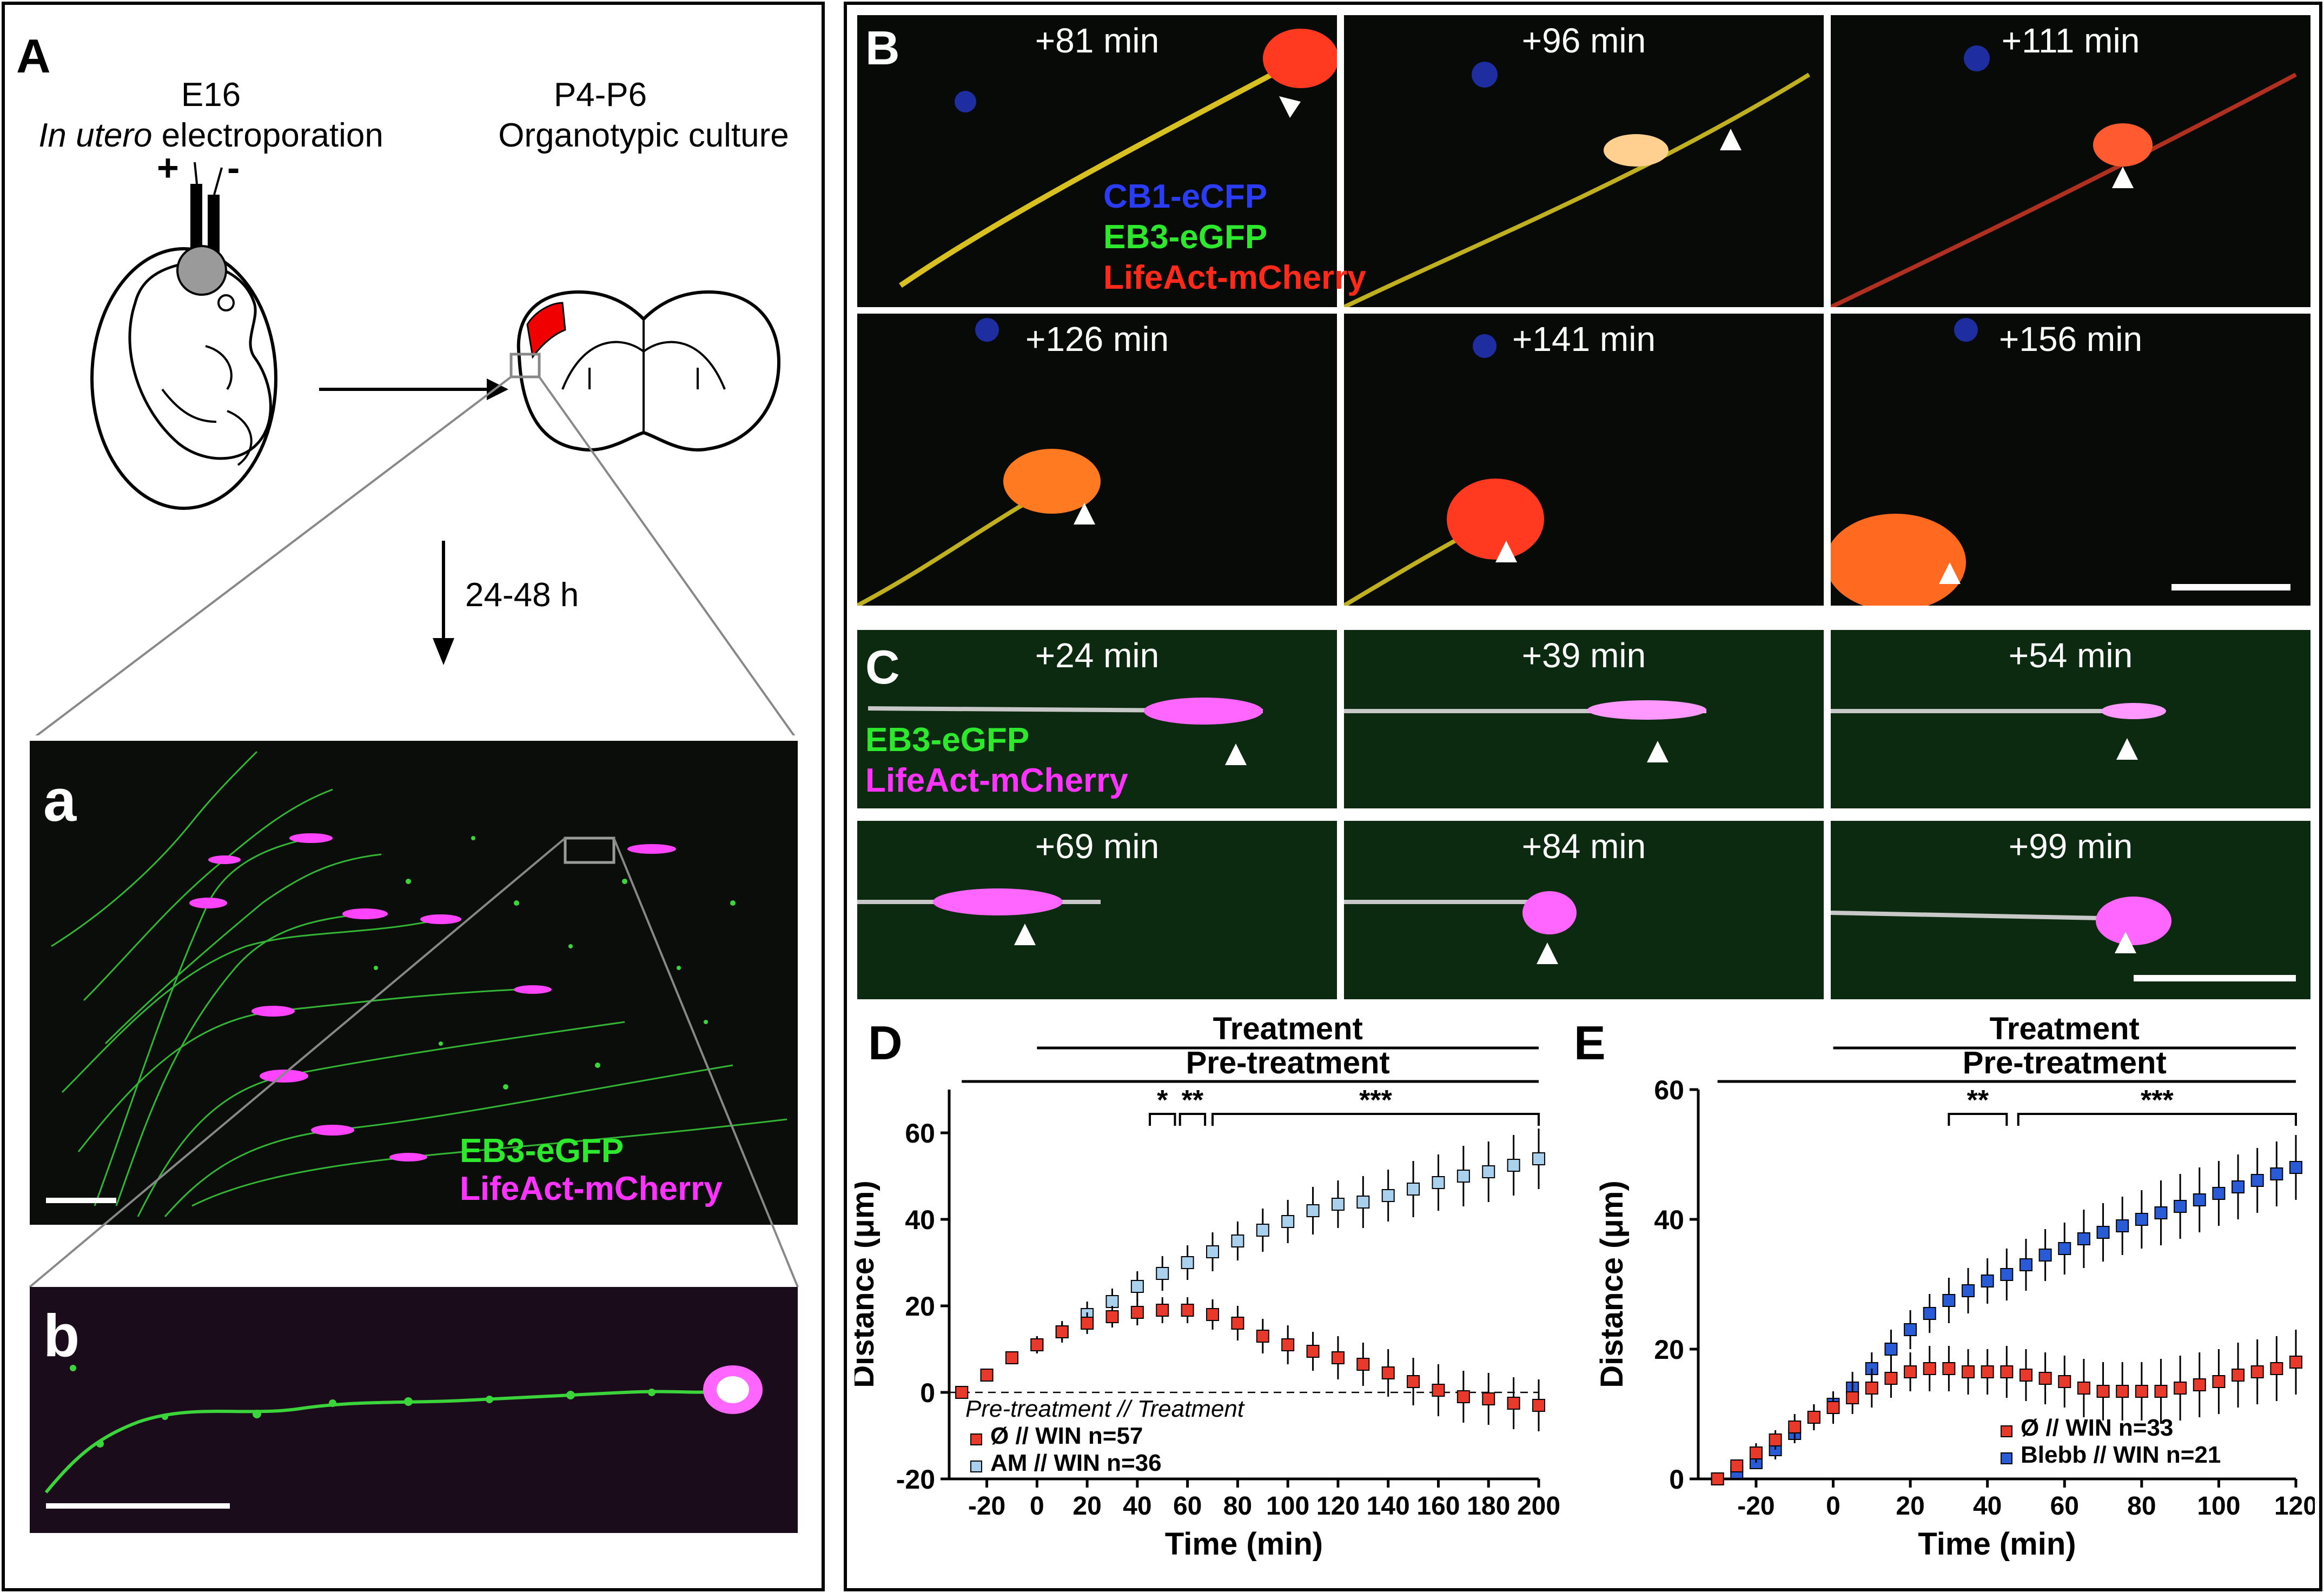  I want to click on c-time-4: +69 min, so click(1097, 846).